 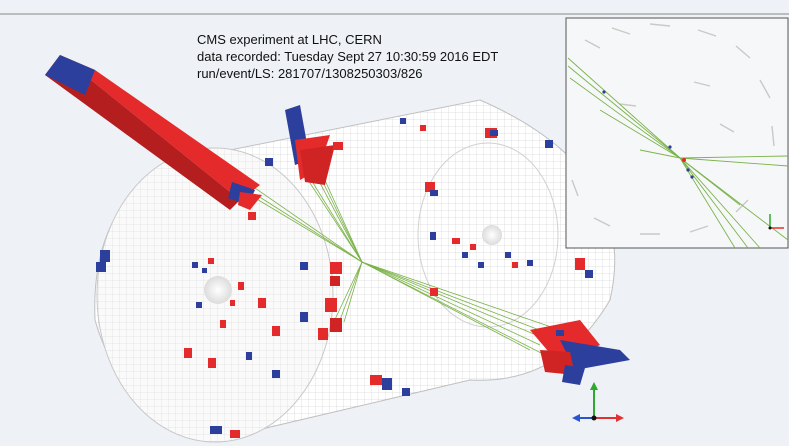 I want to click on far-beam-hub, so click(x=492, y=235).